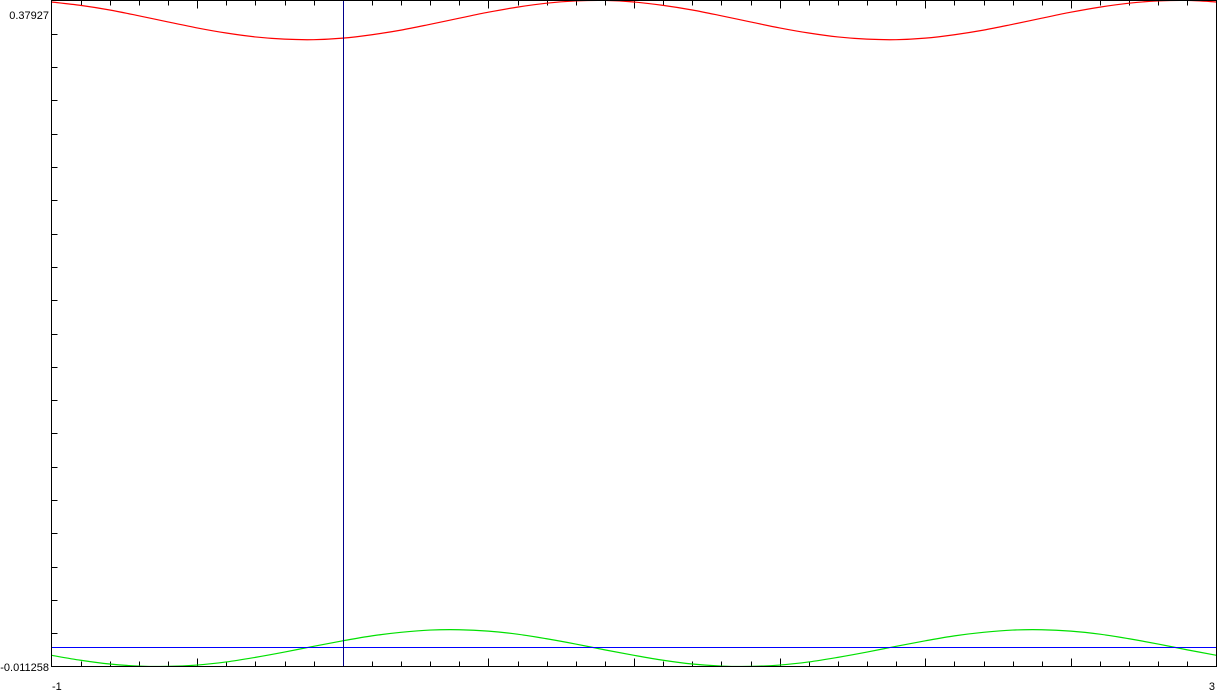 The width and height of the screenshot is (1218, 693). I want to click on x-min-label: -1, so click(57, 687).